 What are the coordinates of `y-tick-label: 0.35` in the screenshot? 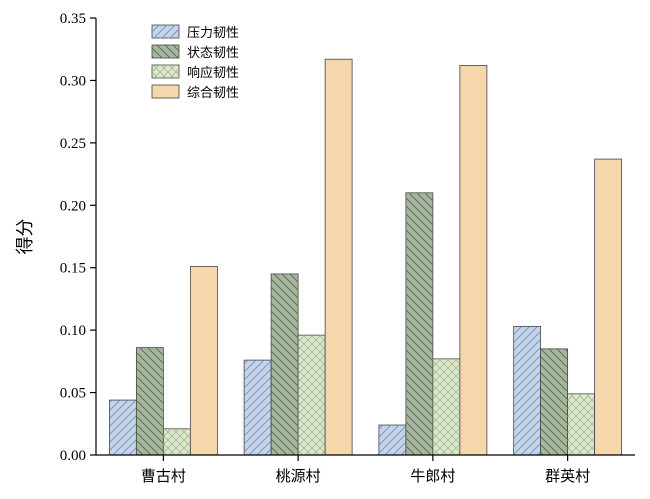 It's located at (73, 19).